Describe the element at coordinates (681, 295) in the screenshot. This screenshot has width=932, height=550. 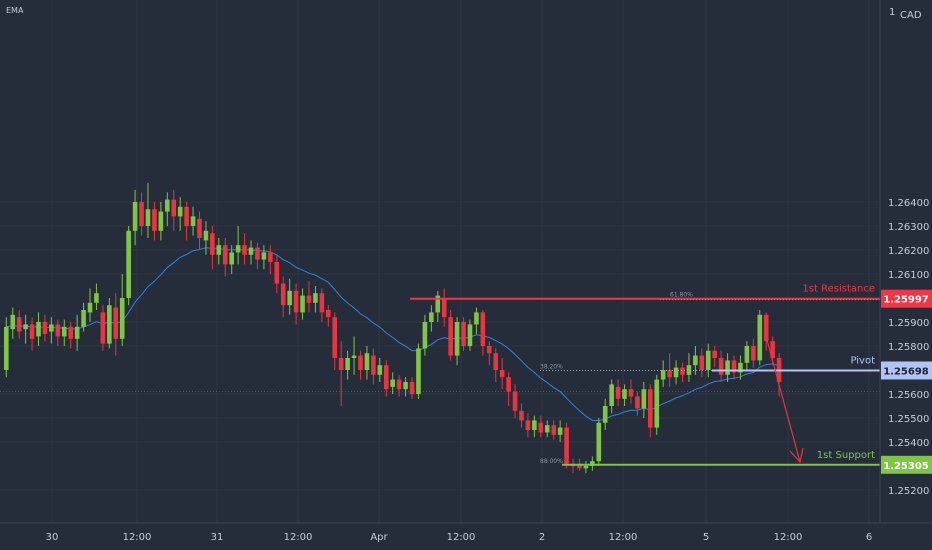
I see `fib-label: 61.80%` at that location.